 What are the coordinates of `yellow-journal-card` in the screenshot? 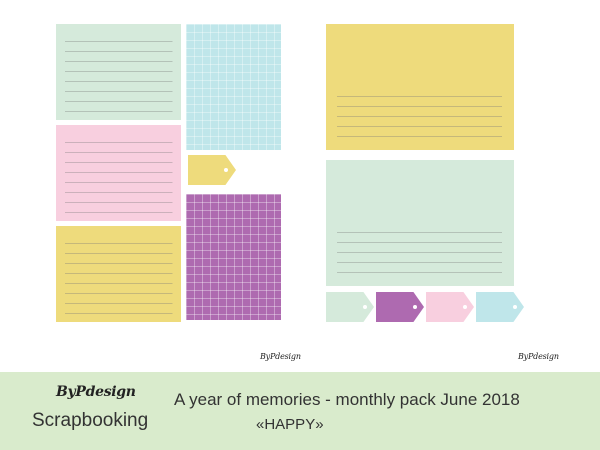 It's located at (420, 87).